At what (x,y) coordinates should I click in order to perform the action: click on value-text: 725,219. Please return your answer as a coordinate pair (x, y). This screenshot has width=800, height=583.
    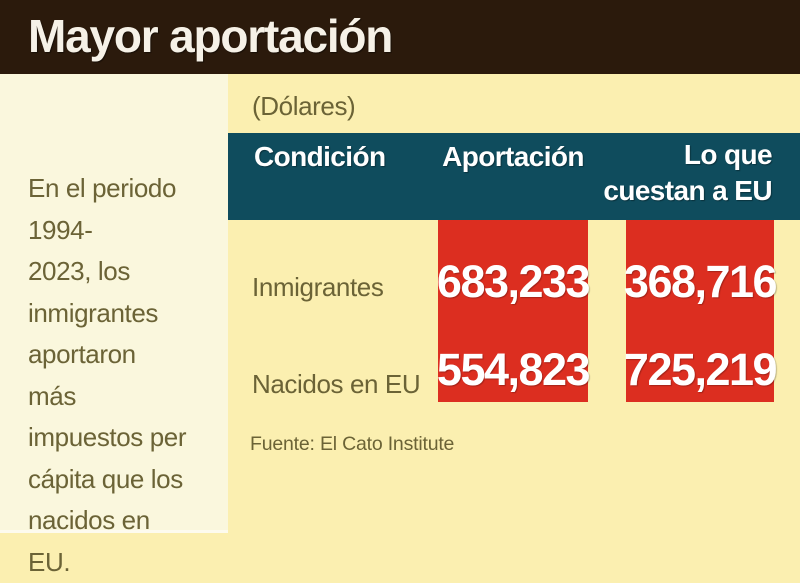
    Looking at the image, I should click on (700, 370).